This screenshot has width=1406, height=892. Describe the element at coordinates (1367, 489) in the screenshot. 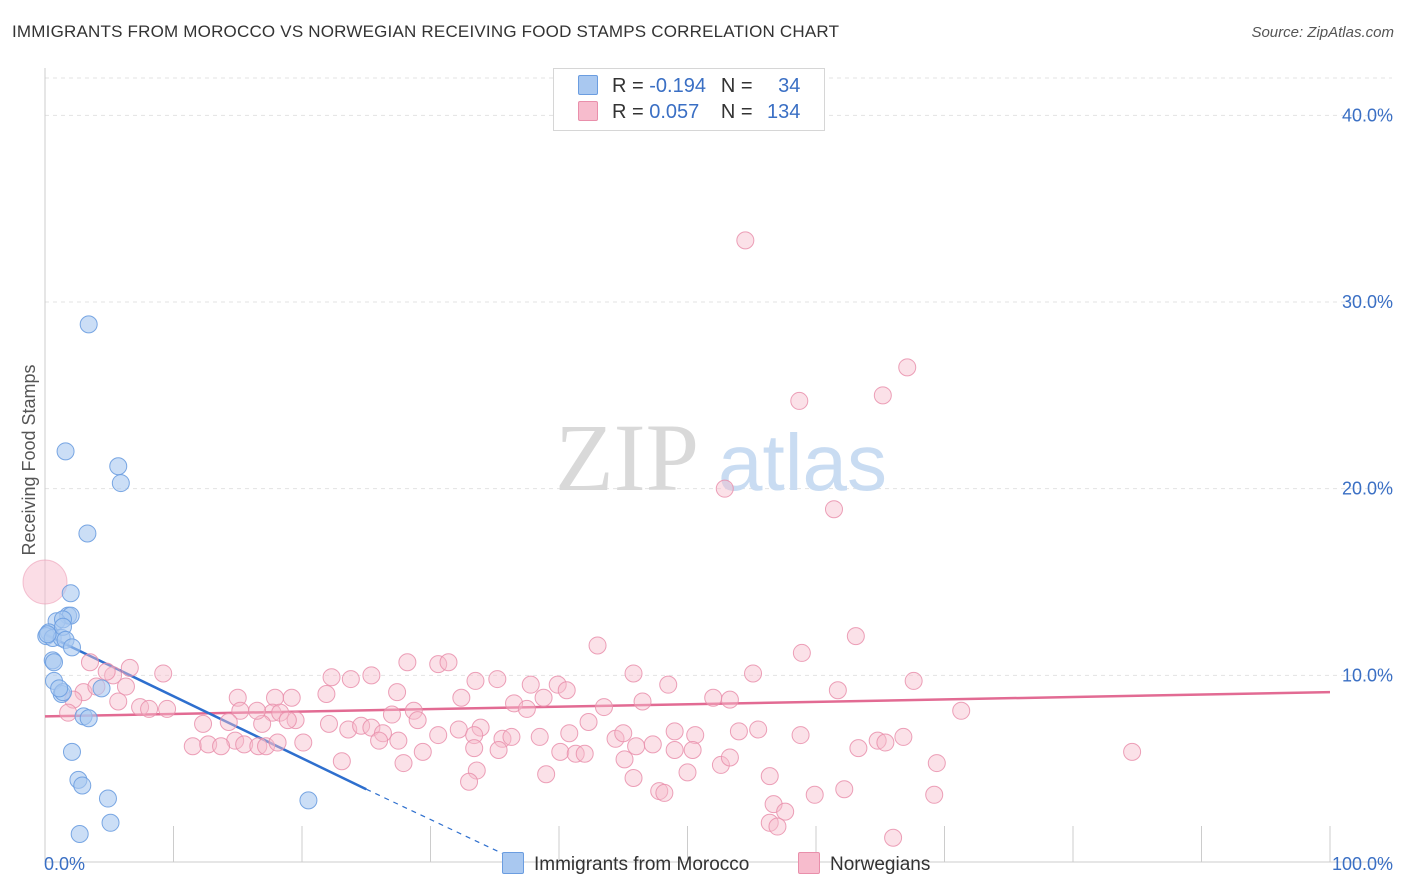

I see `y-tick-label: 20.0%` at that location.